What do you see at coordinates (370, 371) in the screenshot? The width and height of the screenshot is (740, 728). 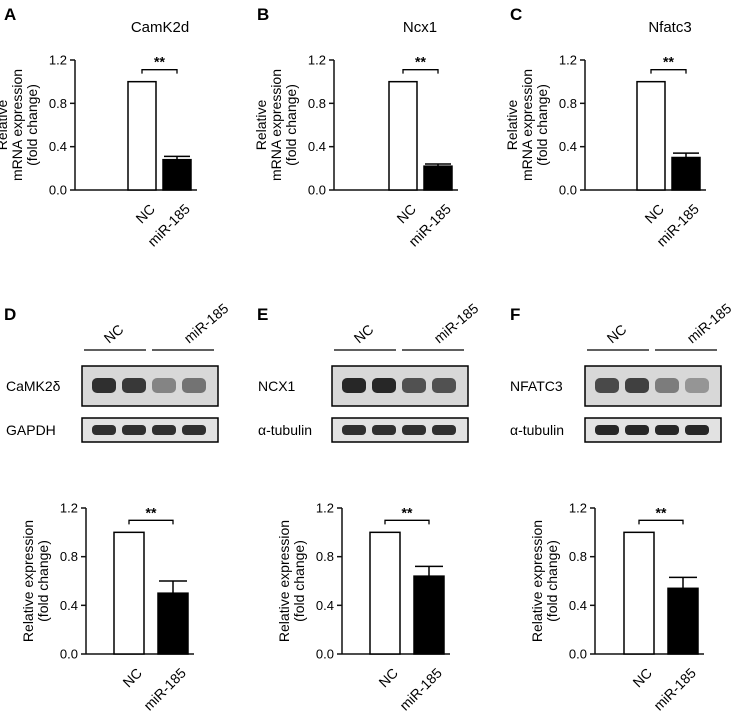 I see `western-blot-e: NC miR-185 NCX1 α-tubulin` at bounding box center [370, 371].